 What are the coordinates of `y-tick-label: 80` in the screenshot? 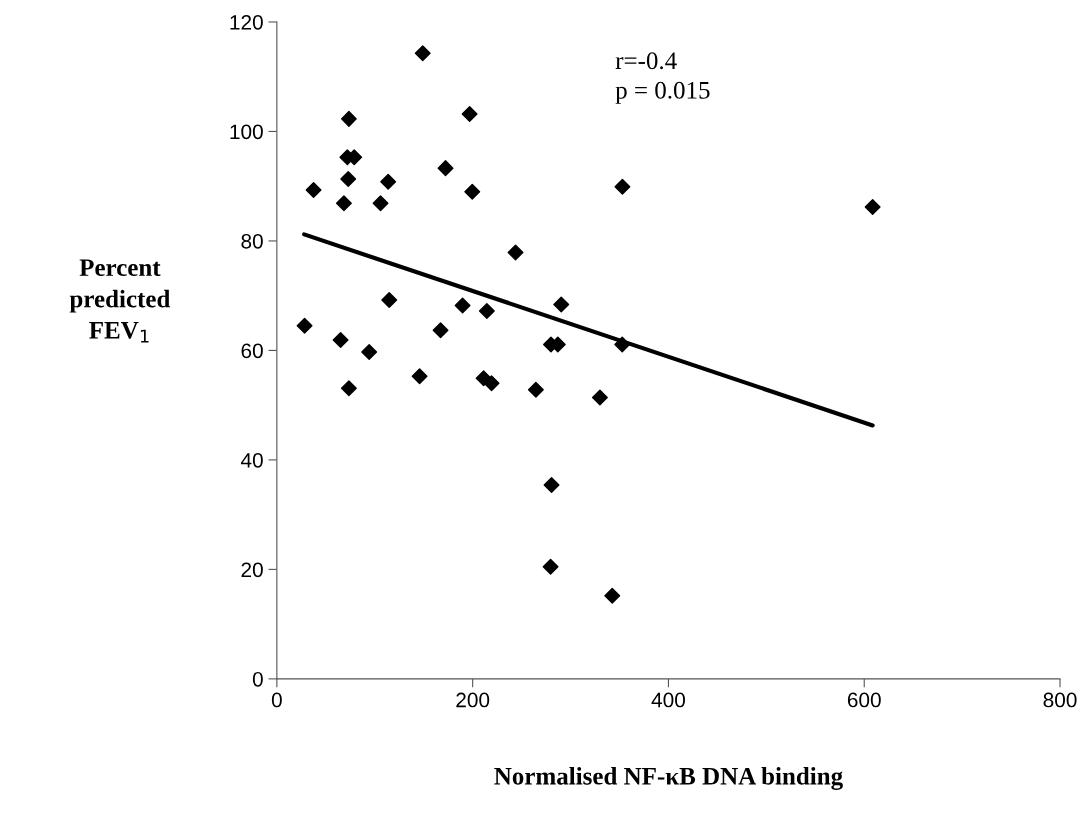 It's located at (252, 241).